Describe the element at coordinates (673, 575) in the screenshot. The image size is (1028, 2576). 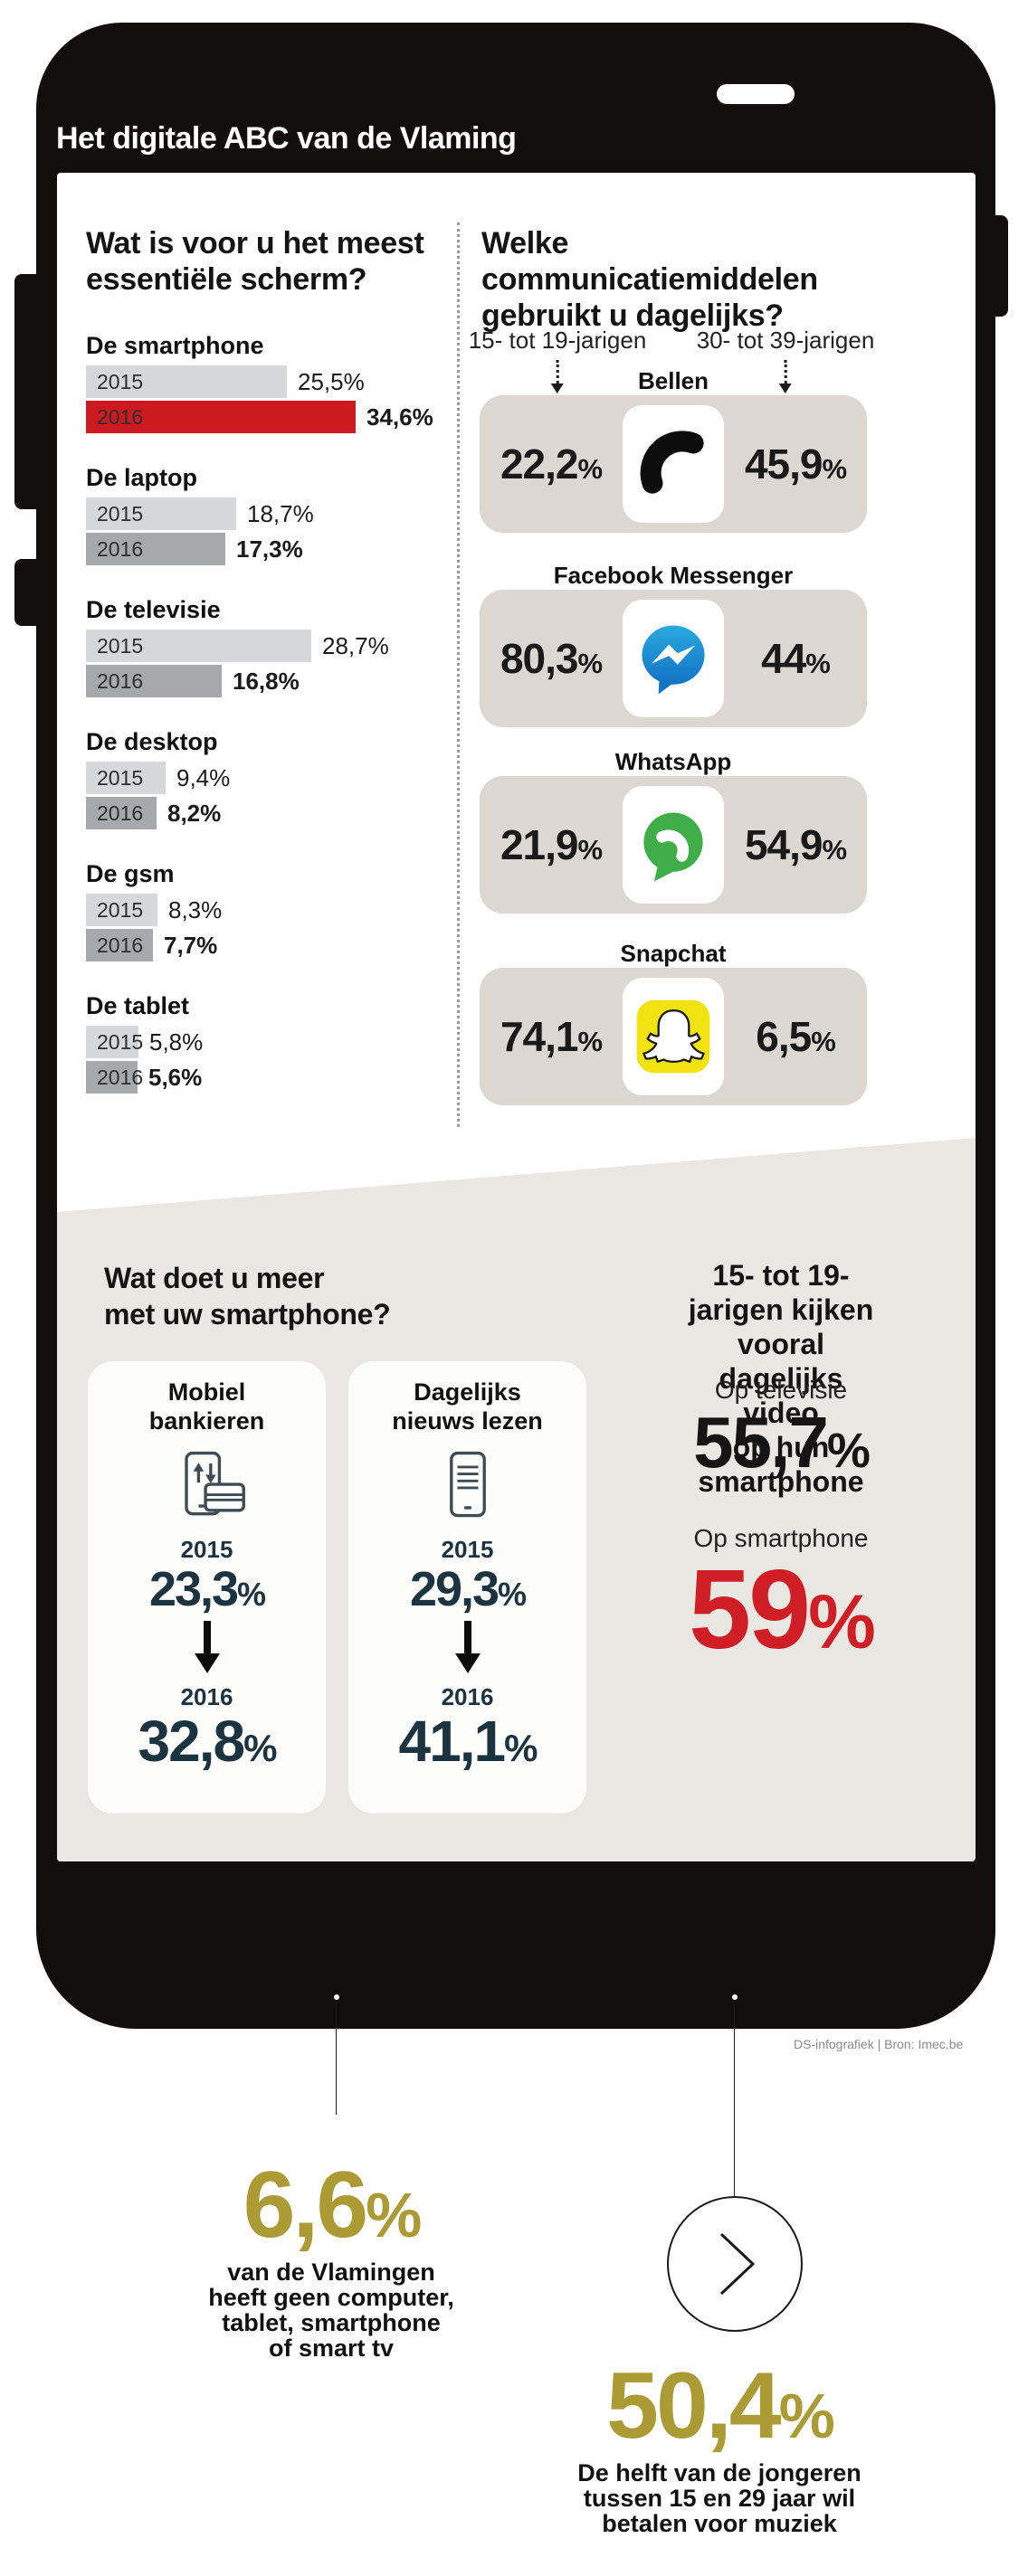
I see `app-name: Facebook Messenger` at that location.